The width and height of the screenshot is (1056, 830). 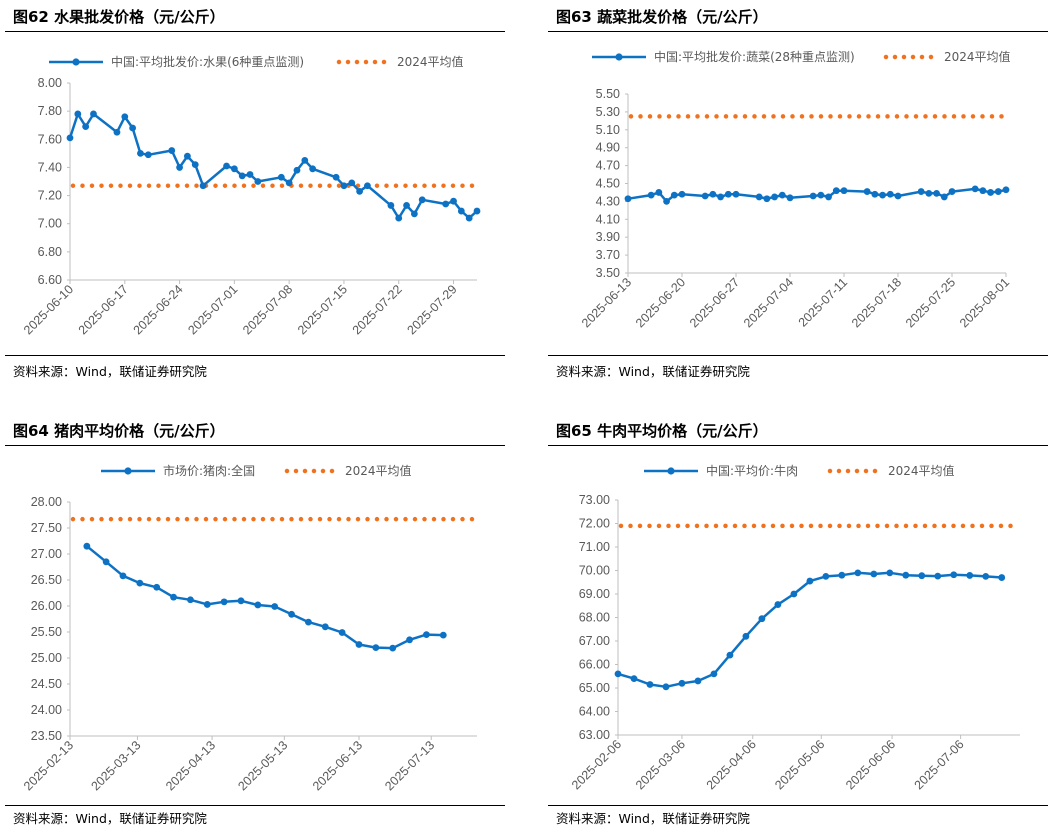 What do you see at coordinates (608, 112) in the screenshot?
I see `y-tick-label: 5.30` at bounding box center [608, 112].